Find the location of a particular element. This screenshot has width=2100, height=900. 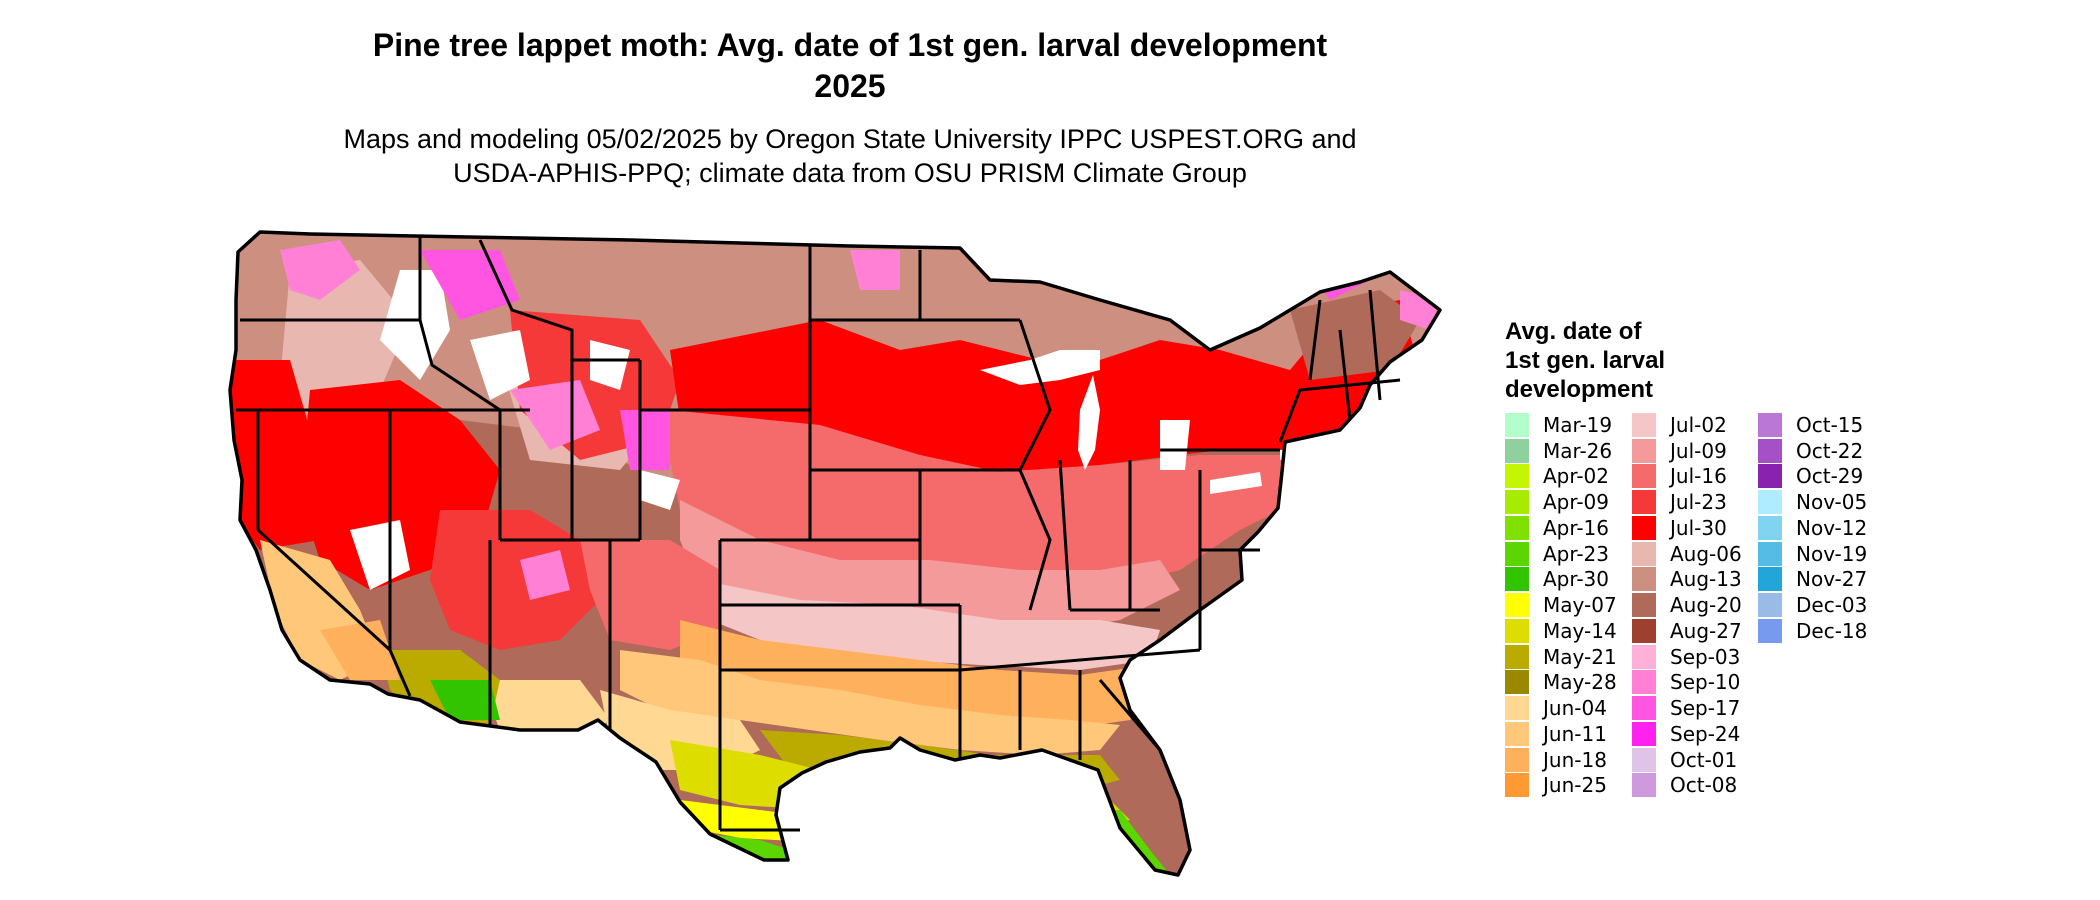

legend-label: Dec-18 is located at coordinates (1832, 630).